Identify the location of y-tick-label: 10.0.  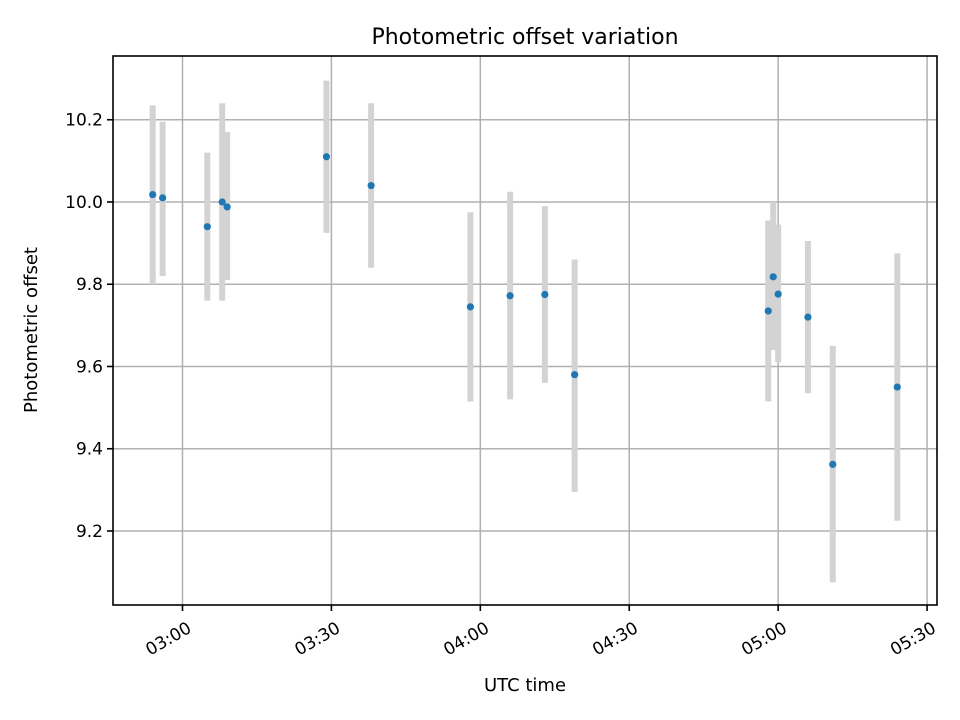
(84, 203).